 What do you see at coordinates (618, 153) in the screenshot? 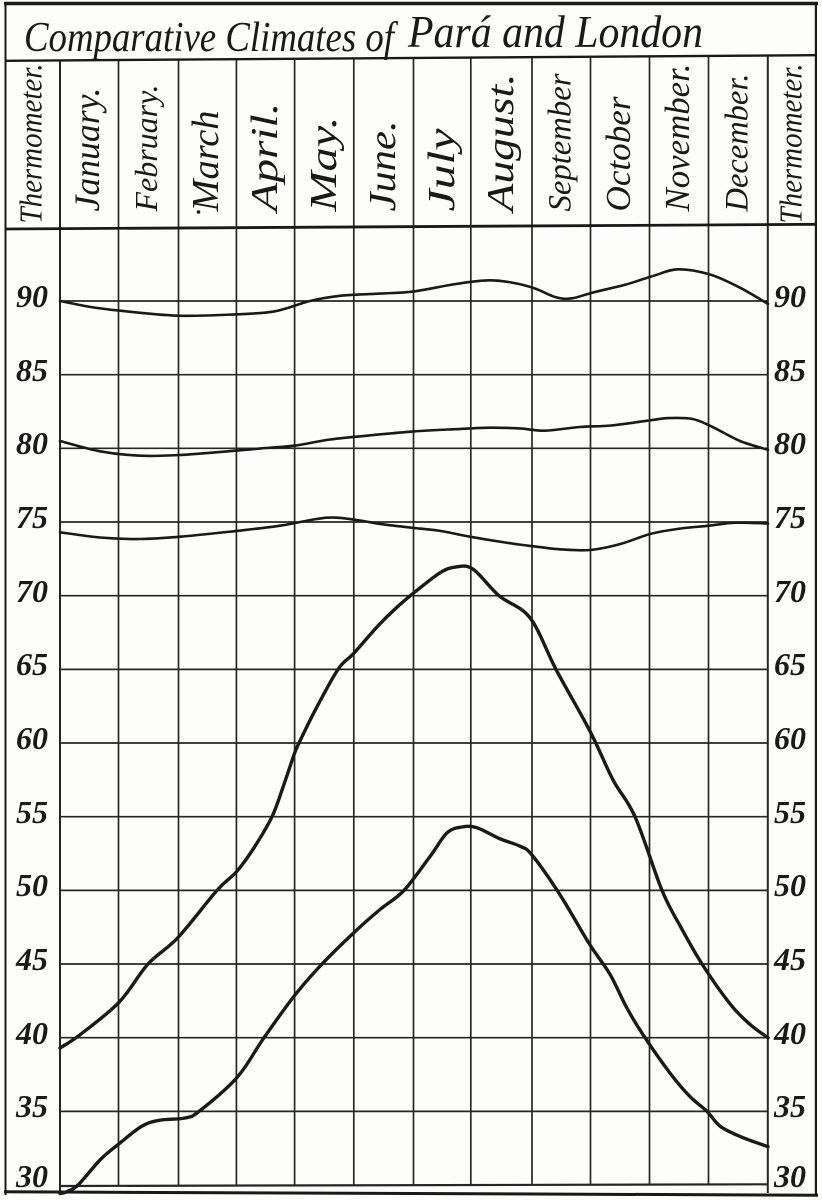
I see `svg-text: October` at bounding box center [618, 153].